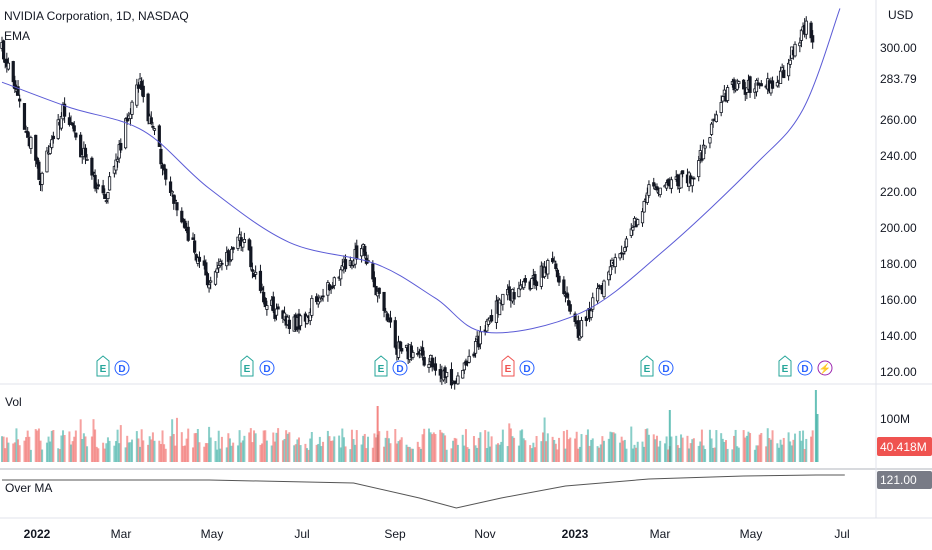  What do you see at coordinates (575, 534) in the screenshot?
I see `time-label: 2023` at bounding box center [575, 534].